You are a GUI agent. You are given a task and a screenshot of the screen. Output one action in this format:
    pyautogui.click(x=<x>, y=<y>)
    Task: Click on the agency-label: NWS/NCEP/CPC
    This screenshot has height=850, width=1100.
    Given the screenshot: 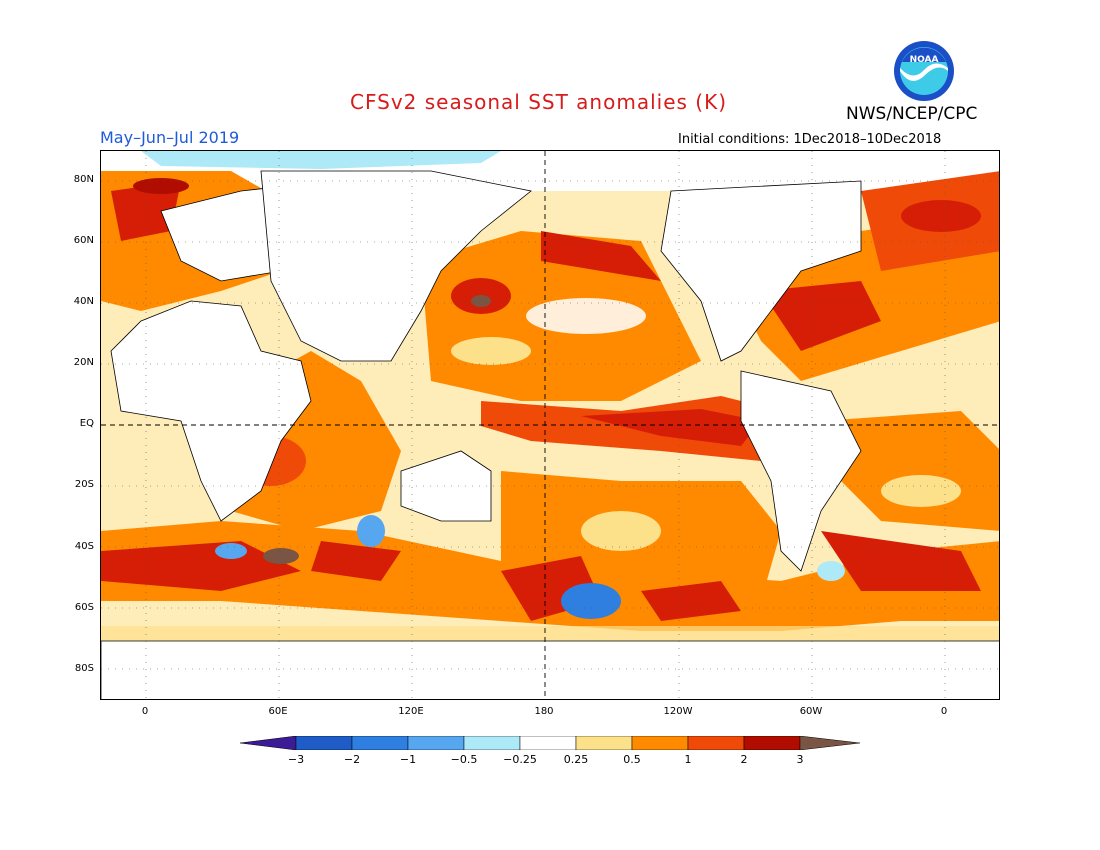 What is the action you would take?
    pyautogui.click(x=912, y=114)
    